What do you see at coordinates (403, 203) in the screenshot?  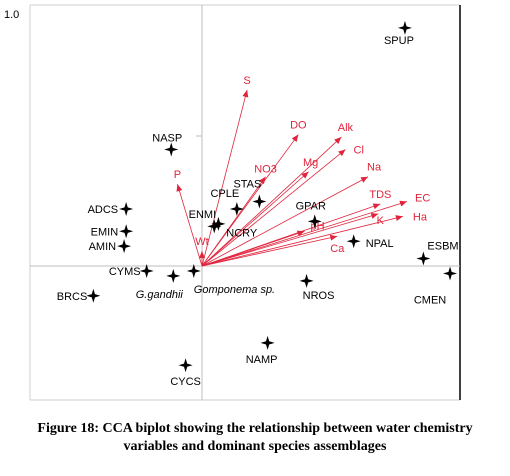 I see `vector-arrowhead-ec` at bounding box center [403, 203].